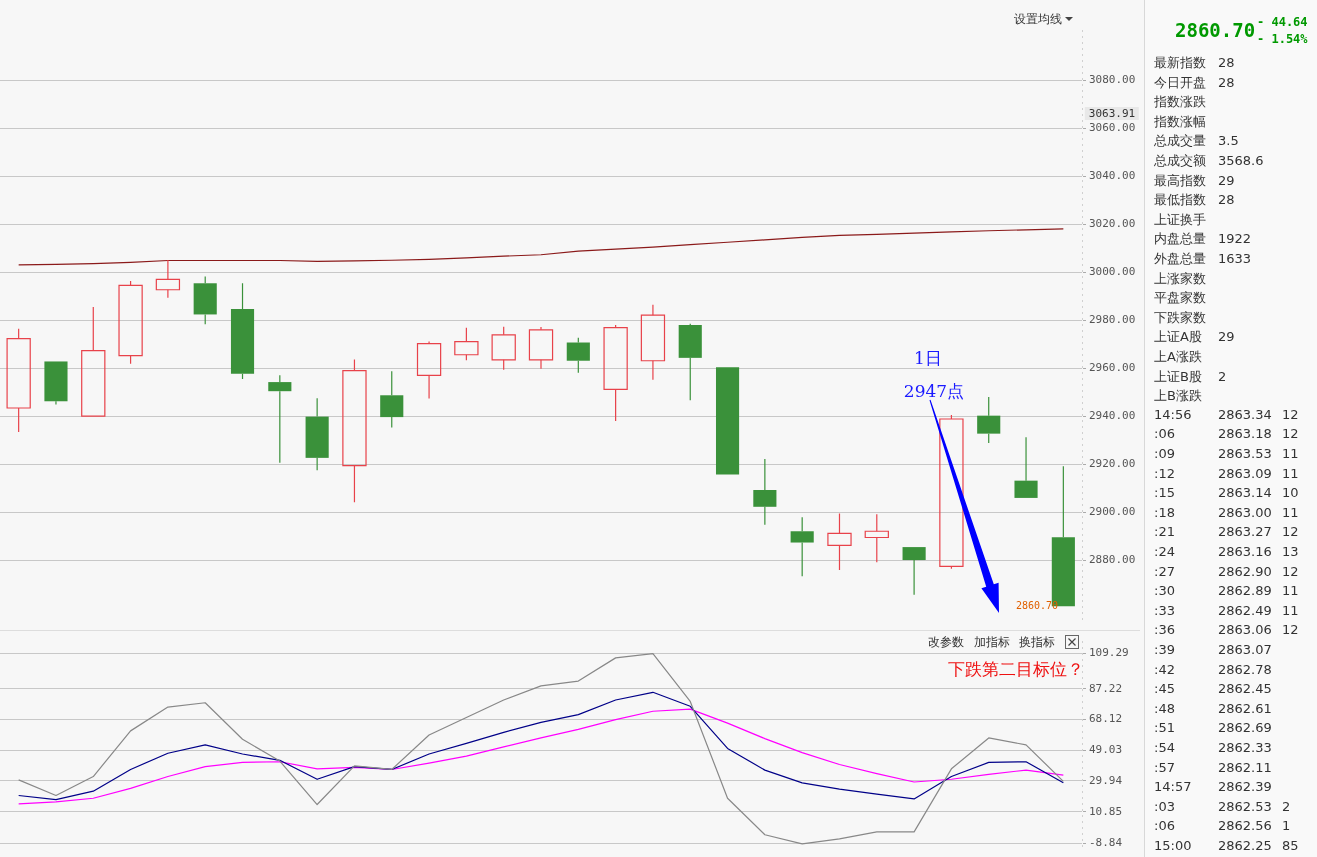  Describe the element at coordinates (1213, 689) in the screenshot. I see `text: :45 2862.45` at that location.